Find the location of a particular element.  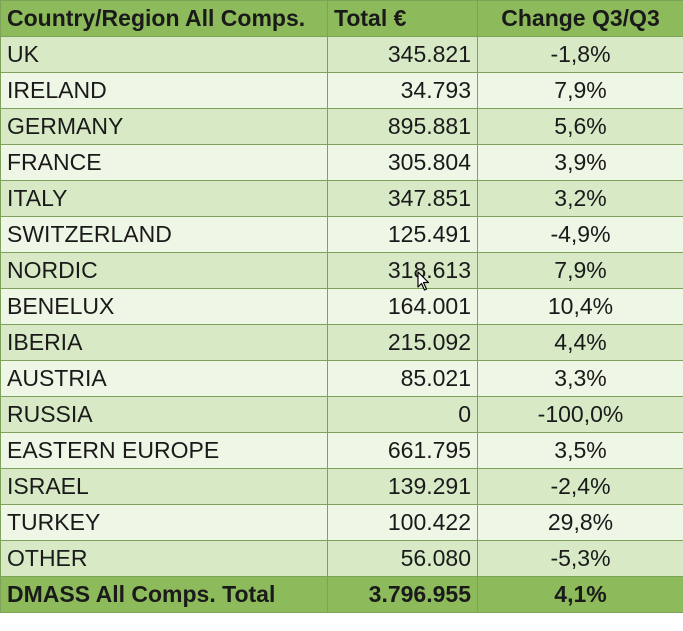

total-row: DMASS All Comps. Total 3.796.955 4,1% is located at coordinates (341, 594).